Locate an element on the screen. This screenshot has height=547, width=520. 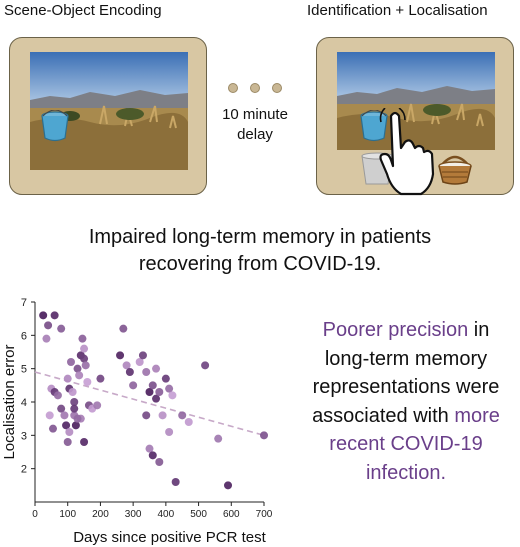
bucket-icon is located at coordinates (55, 126).